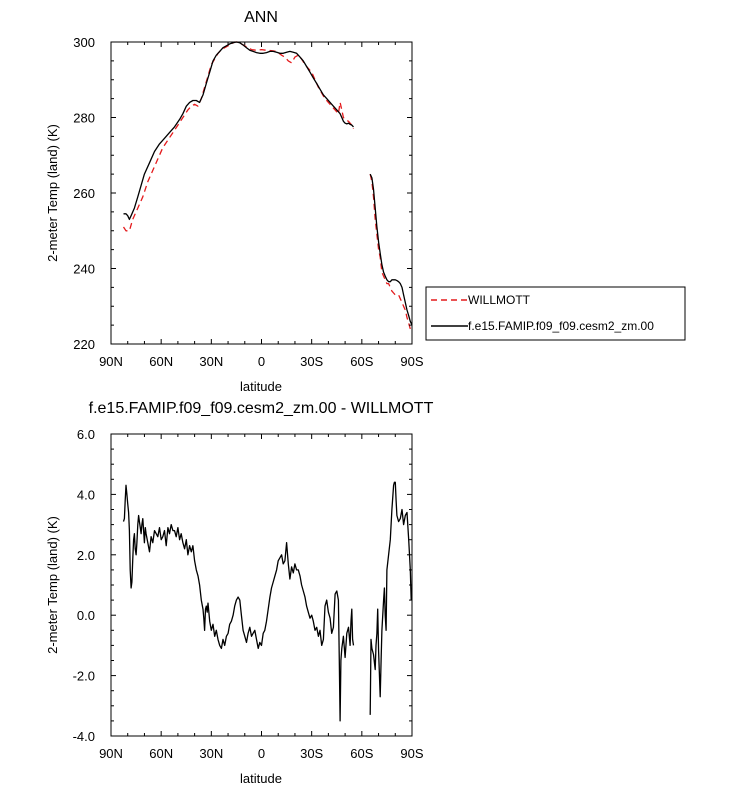  I want to click on bot-y-tick-label: -2.0, so click(84, 676).